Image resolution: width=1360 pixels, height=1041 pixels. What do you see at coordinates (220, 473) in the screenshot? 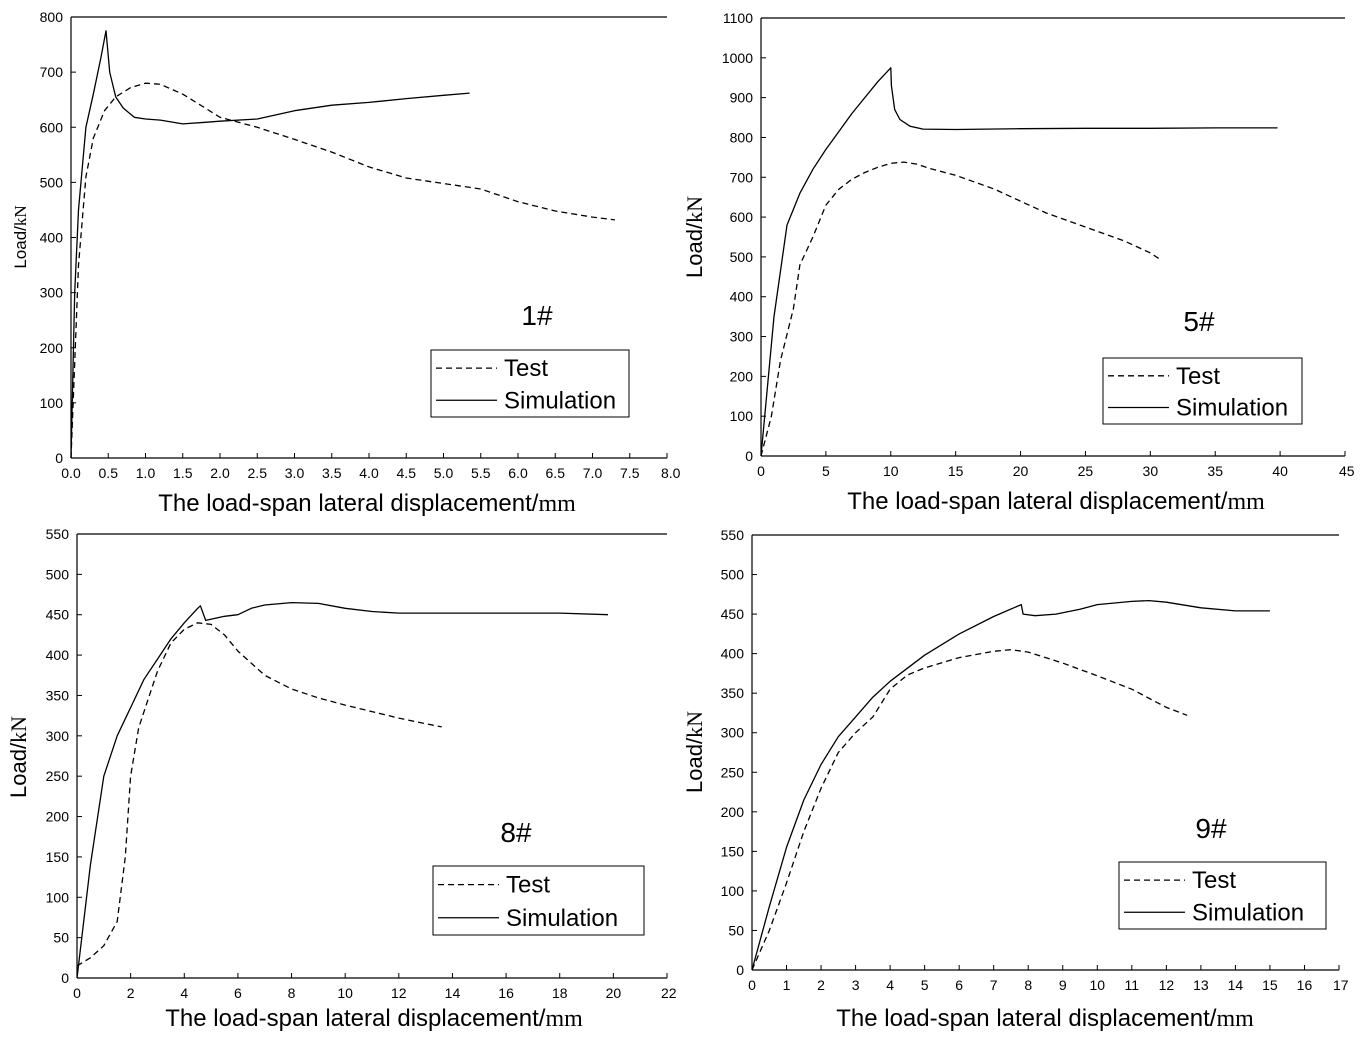
I see `chart1-x-tick-label: 2.0` at bounding box center [220, 473].